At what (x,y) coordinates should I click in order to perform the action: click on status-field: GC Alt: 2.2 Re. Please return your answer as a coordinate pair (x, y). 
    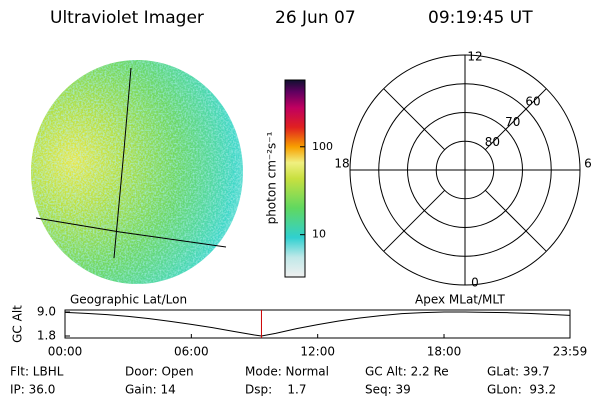
    Looking at the image, I should click on (407, 372).